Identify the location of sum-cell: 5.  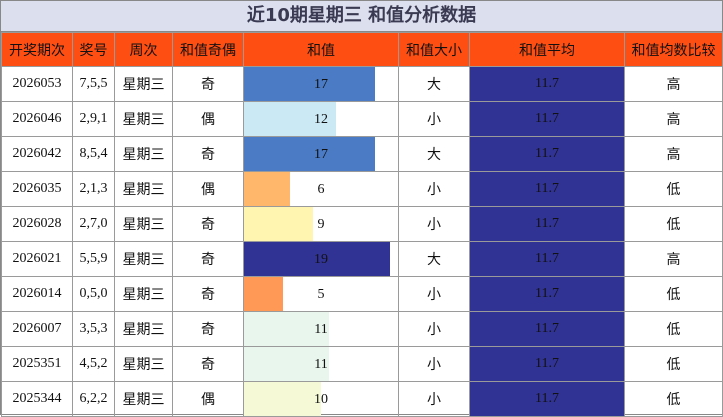
(321, 294).